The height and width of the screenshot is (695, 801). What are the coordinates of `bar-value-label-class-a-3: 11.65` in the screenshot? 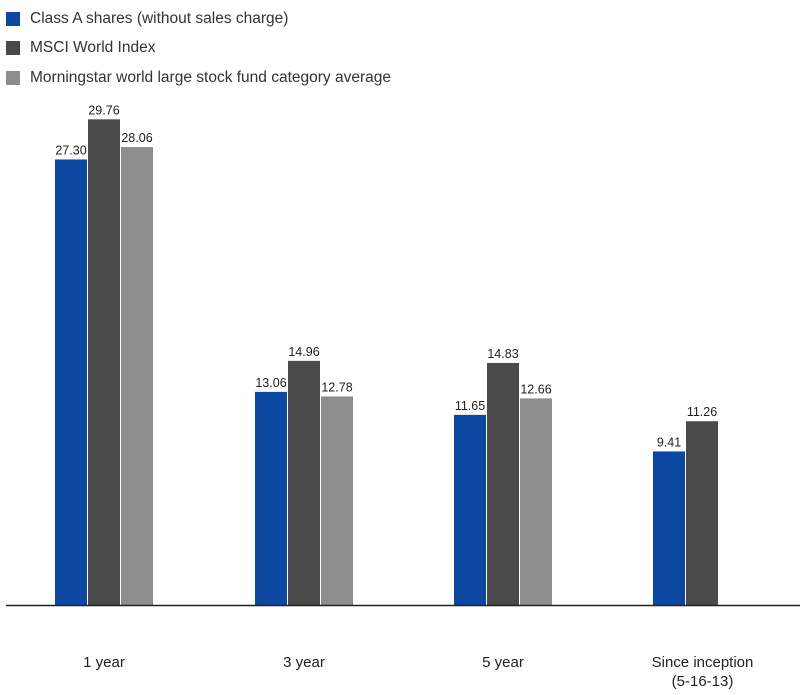 It's located at (470, 406).